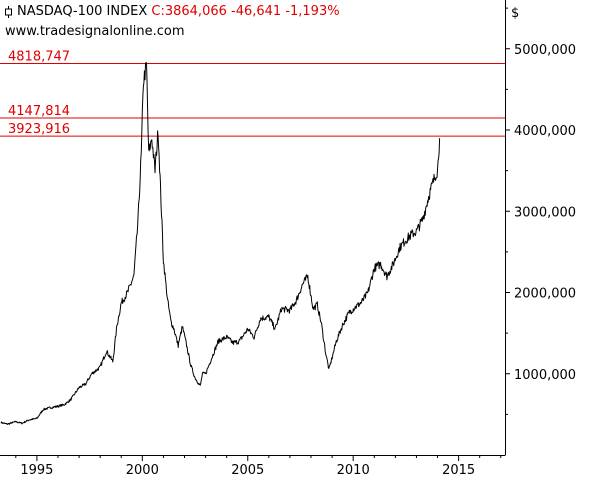 This screenshot has height=480, width=595. Describe the element at coordinates (245, 11) in the screenshot. I see `quote-text: C:3864,066 -46,641 -1,193%` at that location.